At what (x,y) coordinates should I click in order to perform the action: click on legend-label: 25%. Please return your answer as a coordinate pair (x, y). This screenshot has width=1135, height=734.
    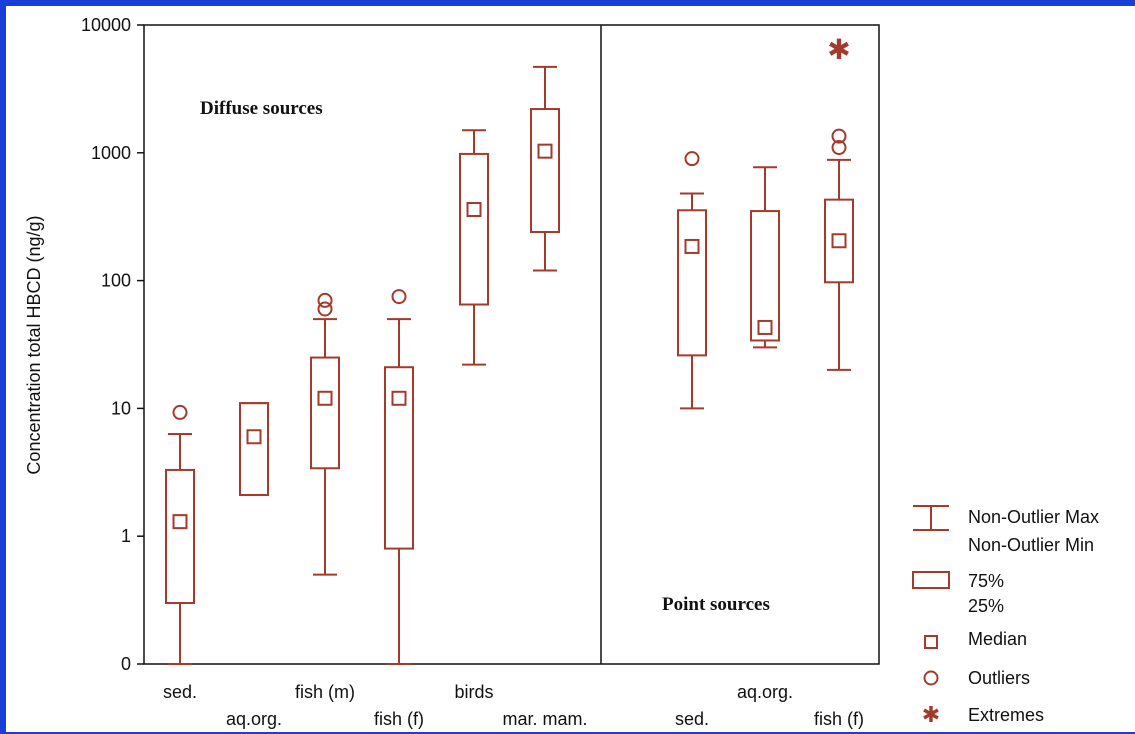
    Looking at the image, I should click on (986, 606).